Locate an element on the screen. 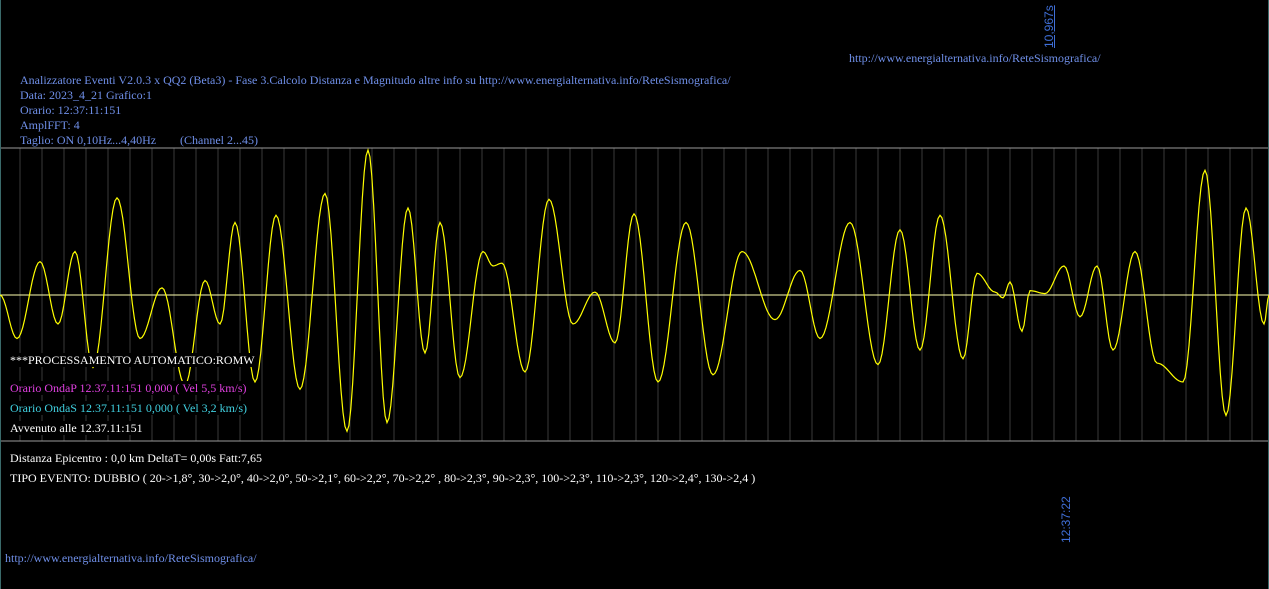  header-channel: (Channel 2...45) is located at coordinates (219, 140).